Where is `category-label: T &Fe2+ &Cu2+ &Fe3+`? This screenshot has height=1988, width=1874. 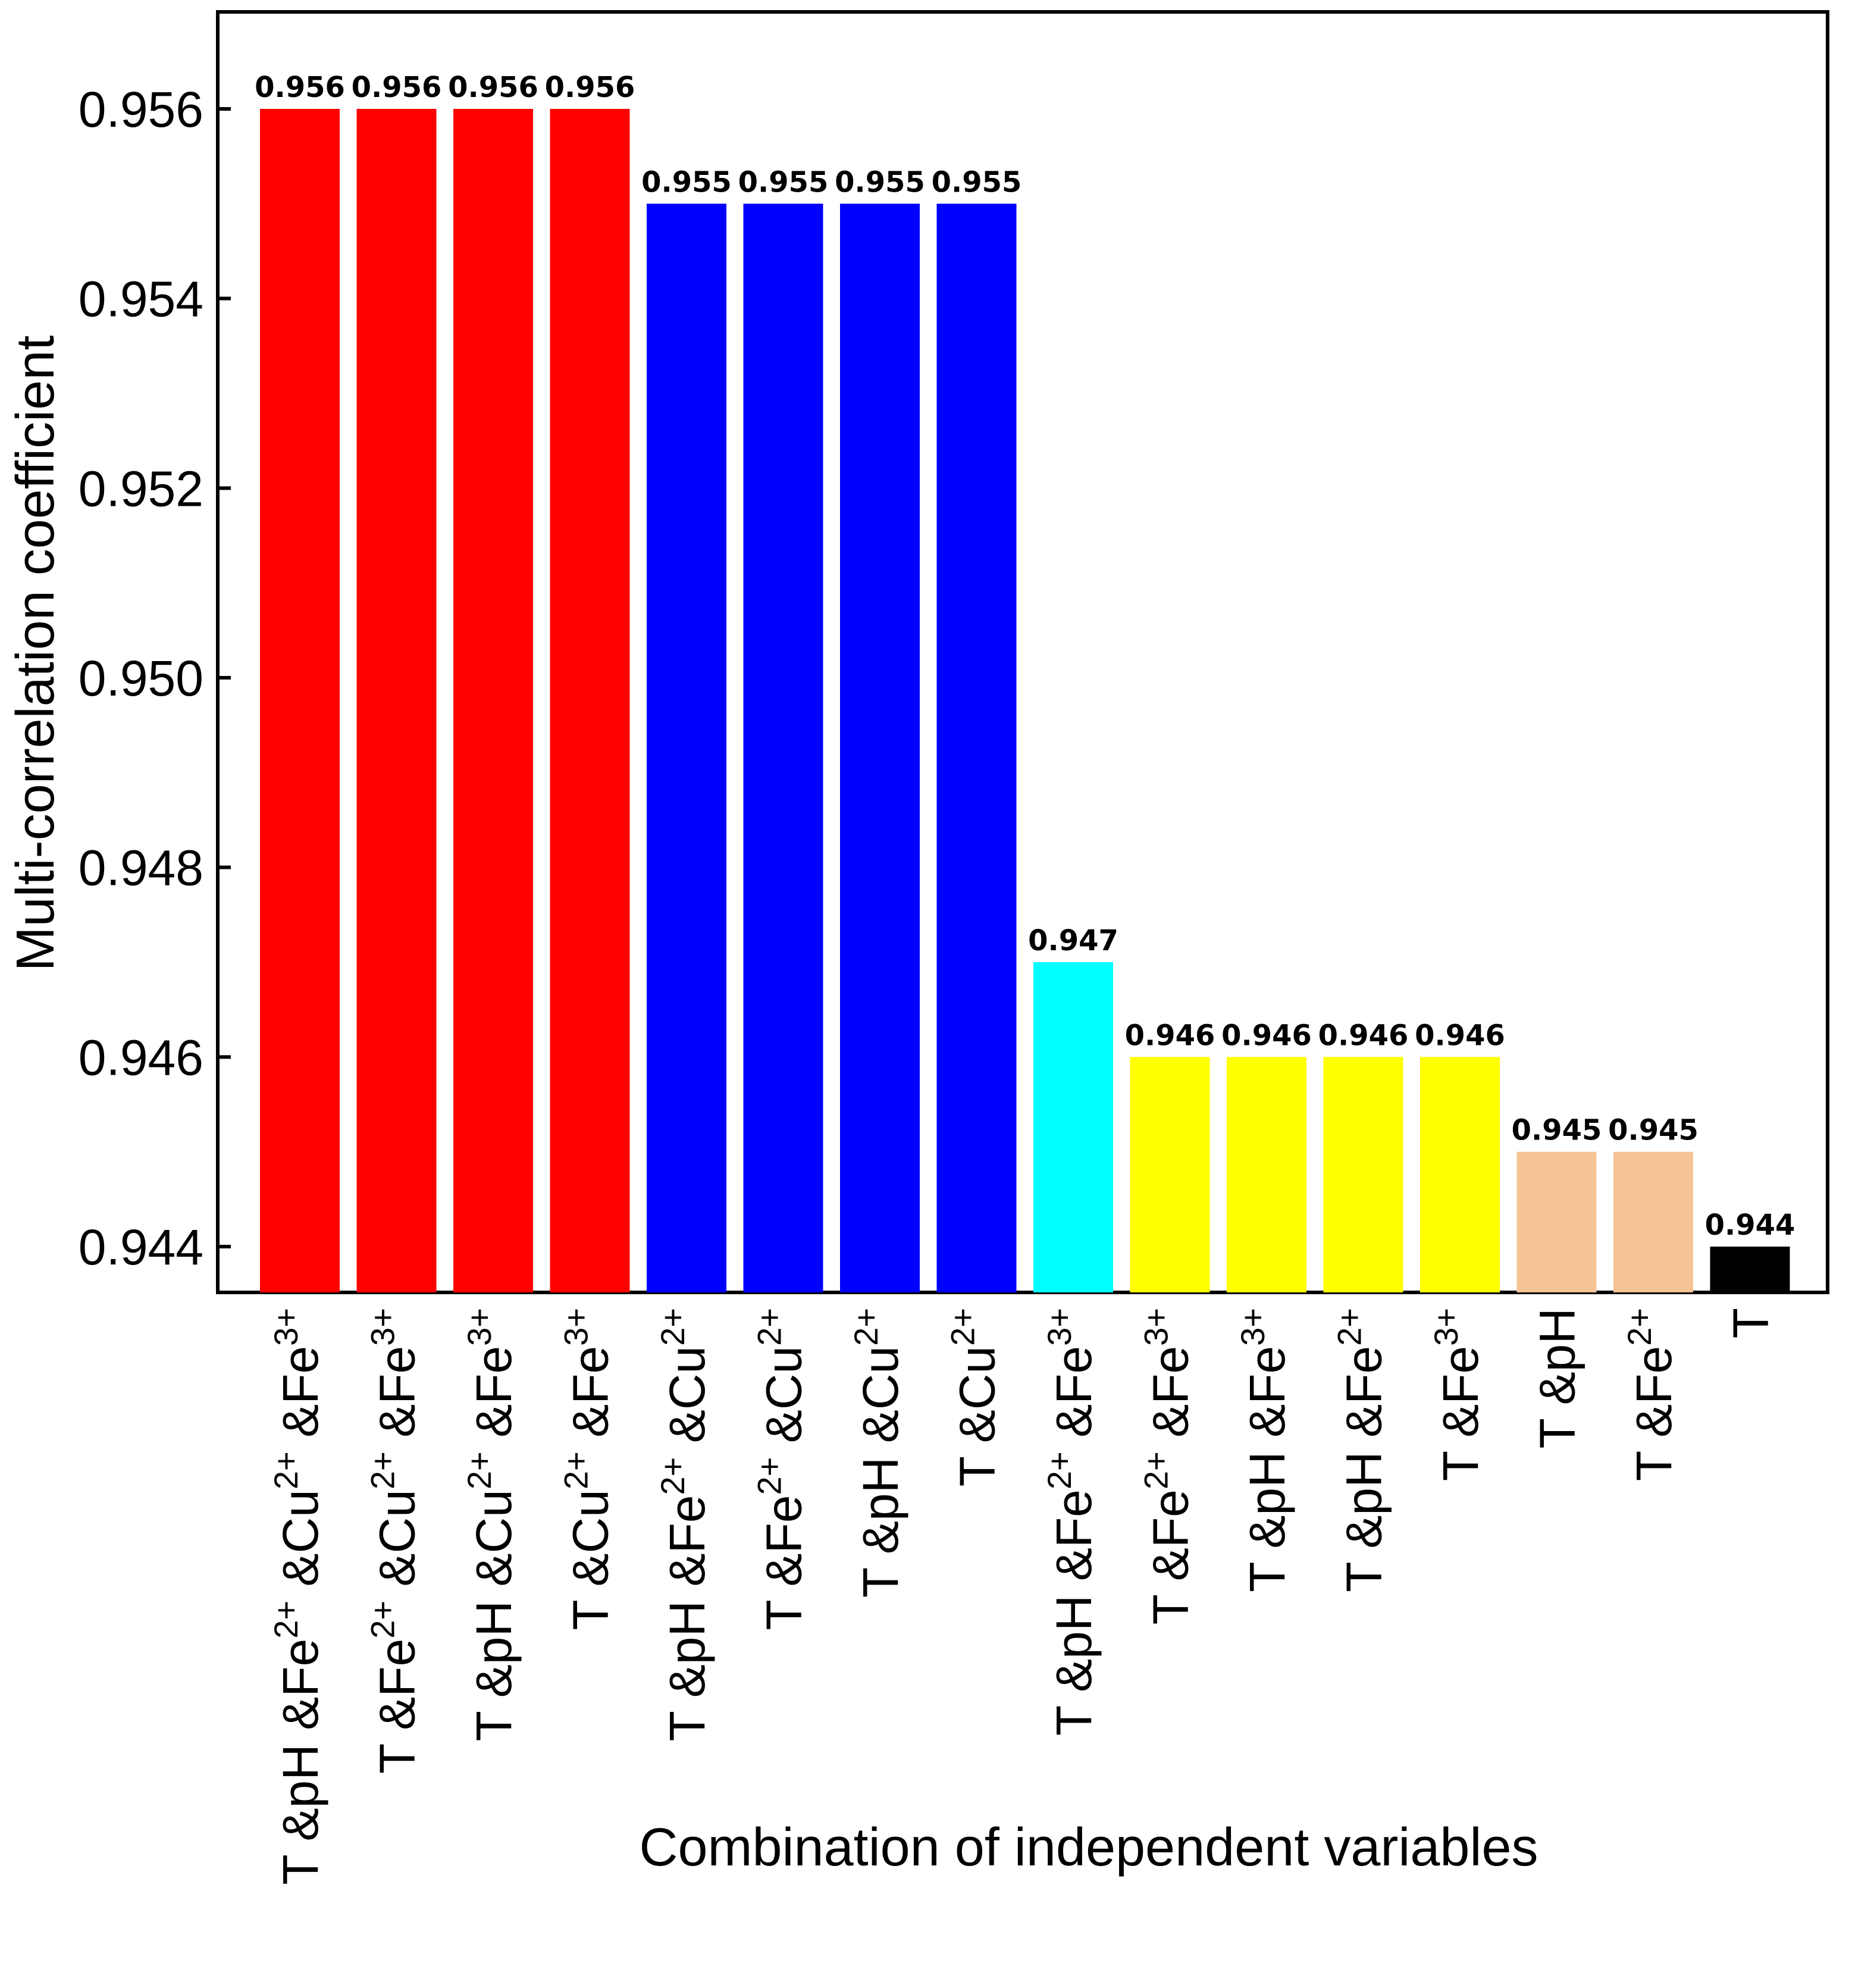
category-label: T &Fe2+ &Cu2+ &Fe3+ is located at coordinates (395, 1541).